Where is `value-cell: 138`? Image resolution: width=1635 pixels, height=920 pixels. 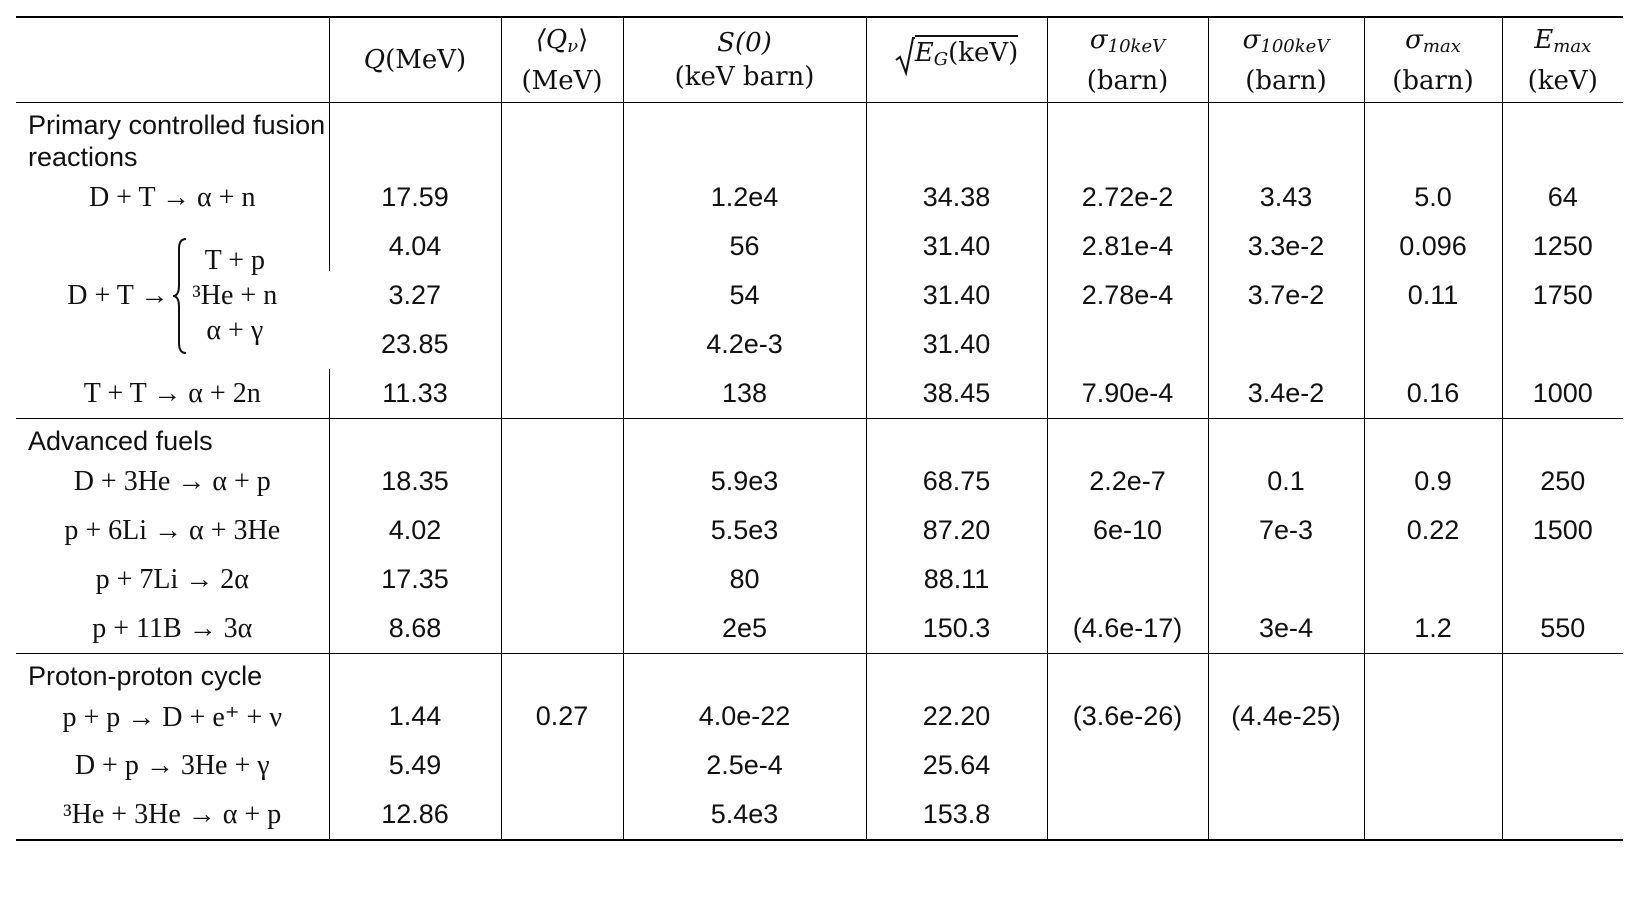
value-cell: 138 is located at coordinates (744, 394).